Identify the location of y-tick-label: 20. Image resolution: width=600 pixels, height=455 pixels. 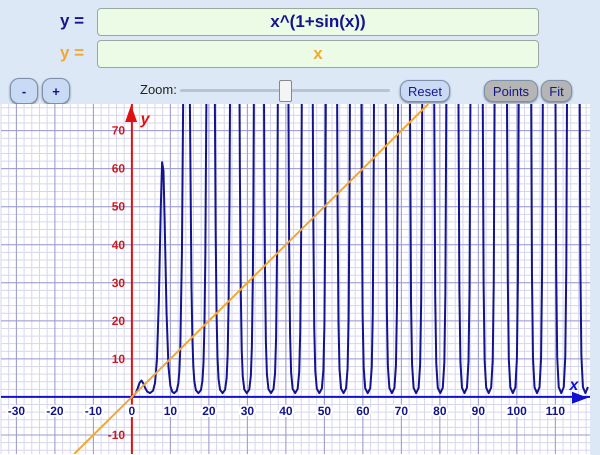
(119, 321).